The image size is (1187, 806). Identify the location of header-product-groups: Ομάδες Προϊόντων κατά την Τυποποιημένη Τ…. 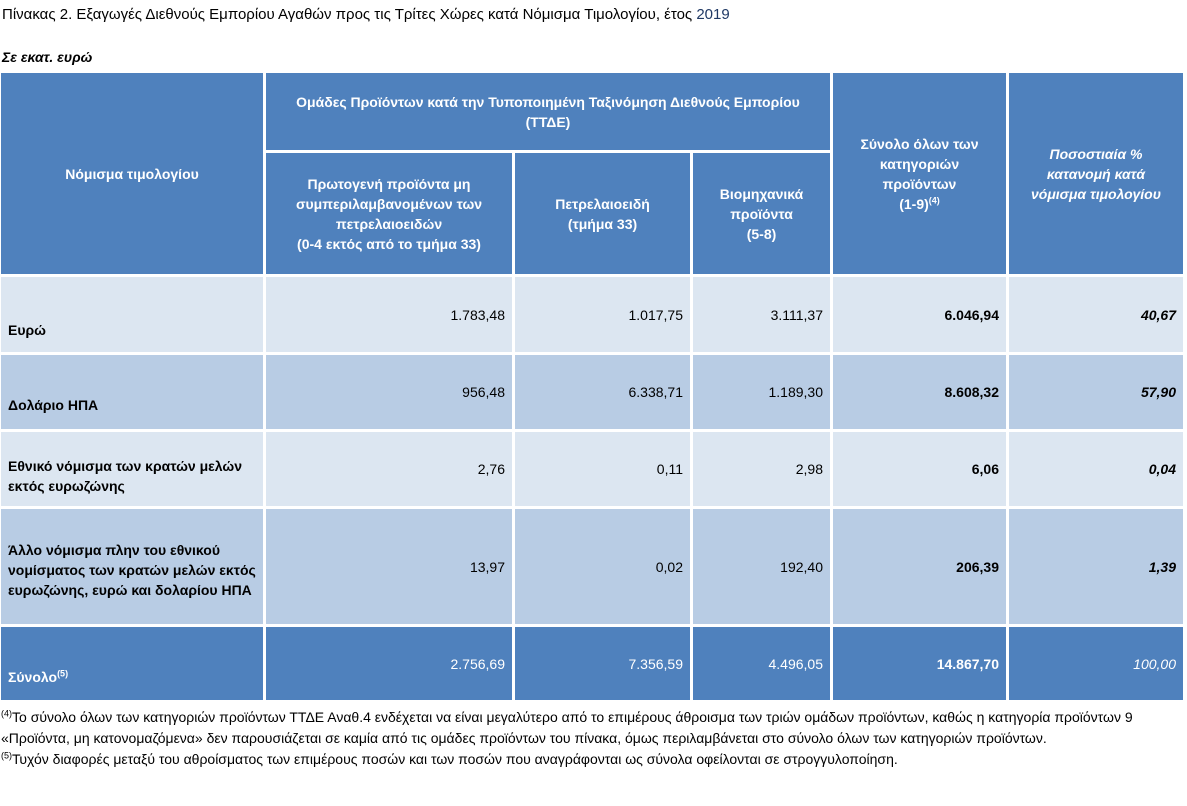
(549, 113).